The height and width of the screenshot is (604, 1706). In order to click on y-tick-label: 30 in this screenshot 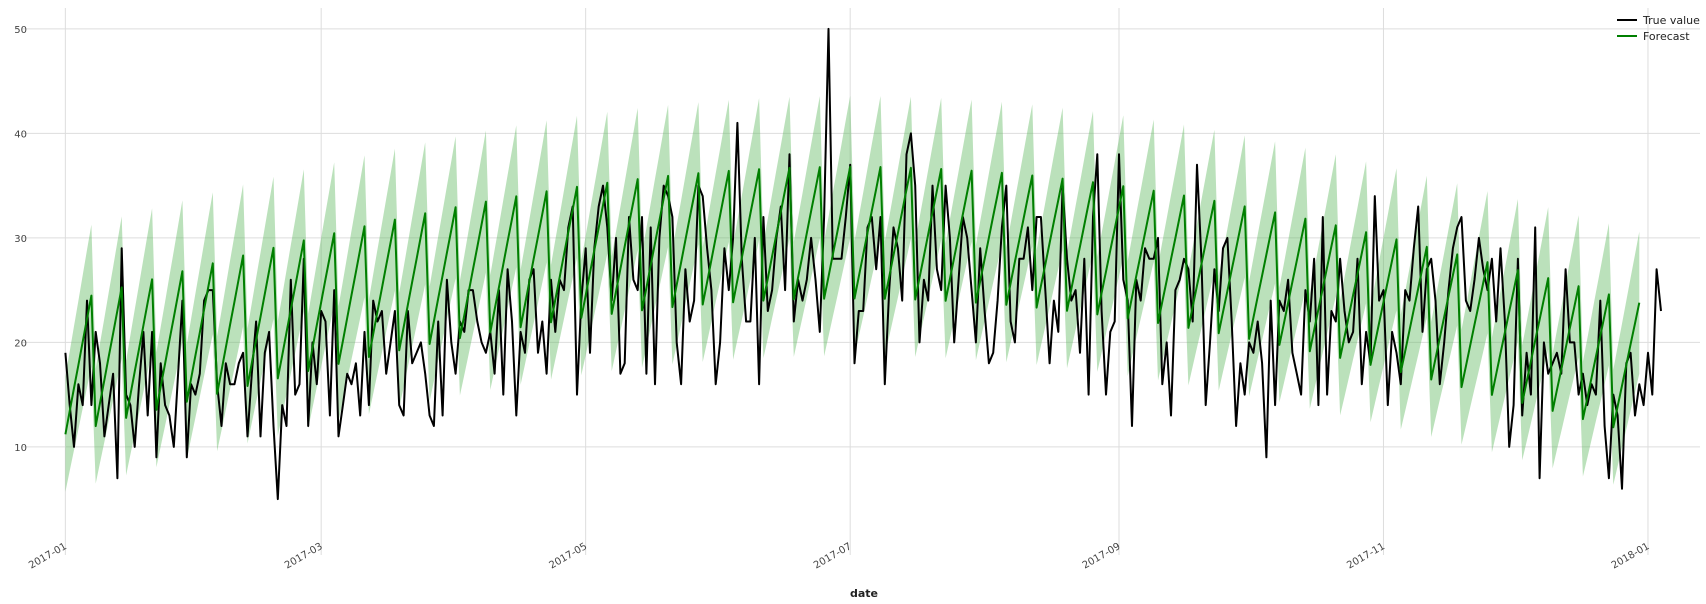, I will do `click(20, 239)`.